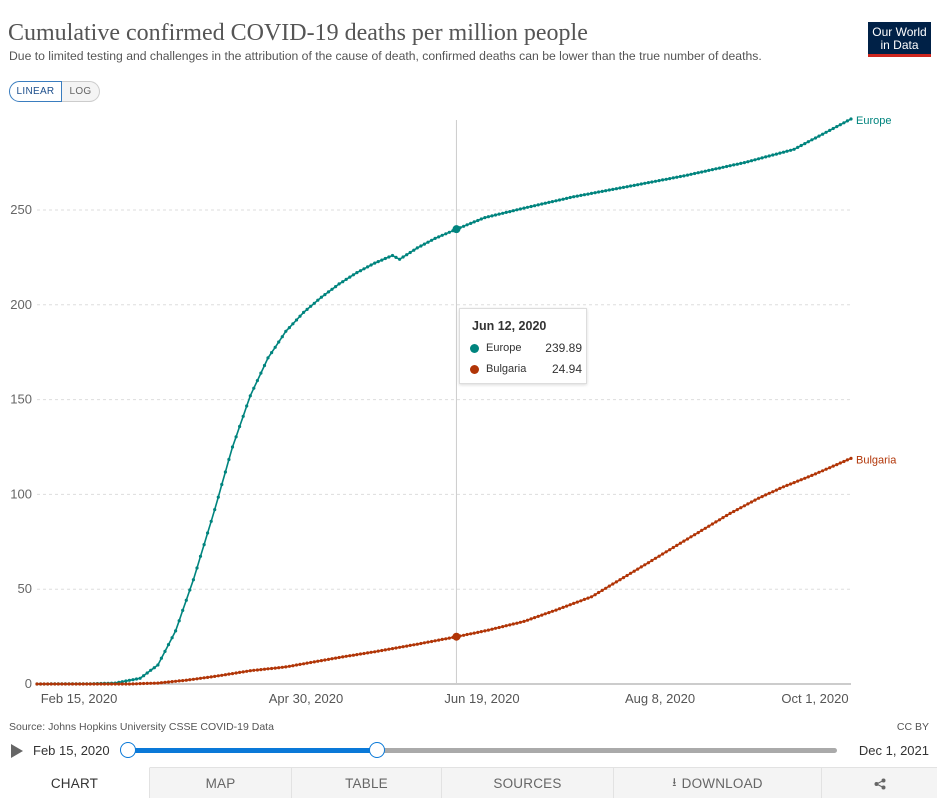  I want to click on log-scale-button: LOG, so click(81, 91).